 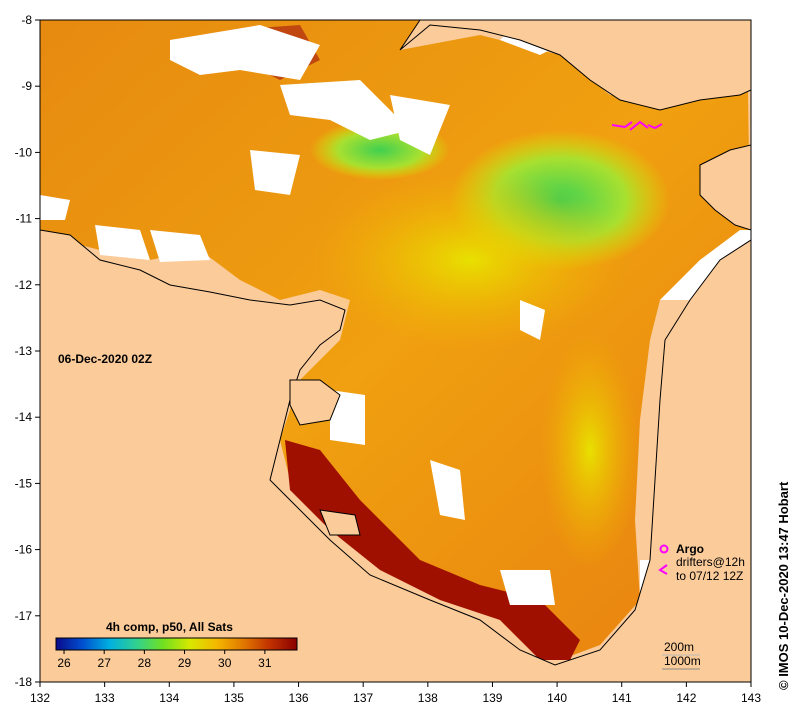 I want to click on y-tick-label: -13, so click(x=24, y=351).